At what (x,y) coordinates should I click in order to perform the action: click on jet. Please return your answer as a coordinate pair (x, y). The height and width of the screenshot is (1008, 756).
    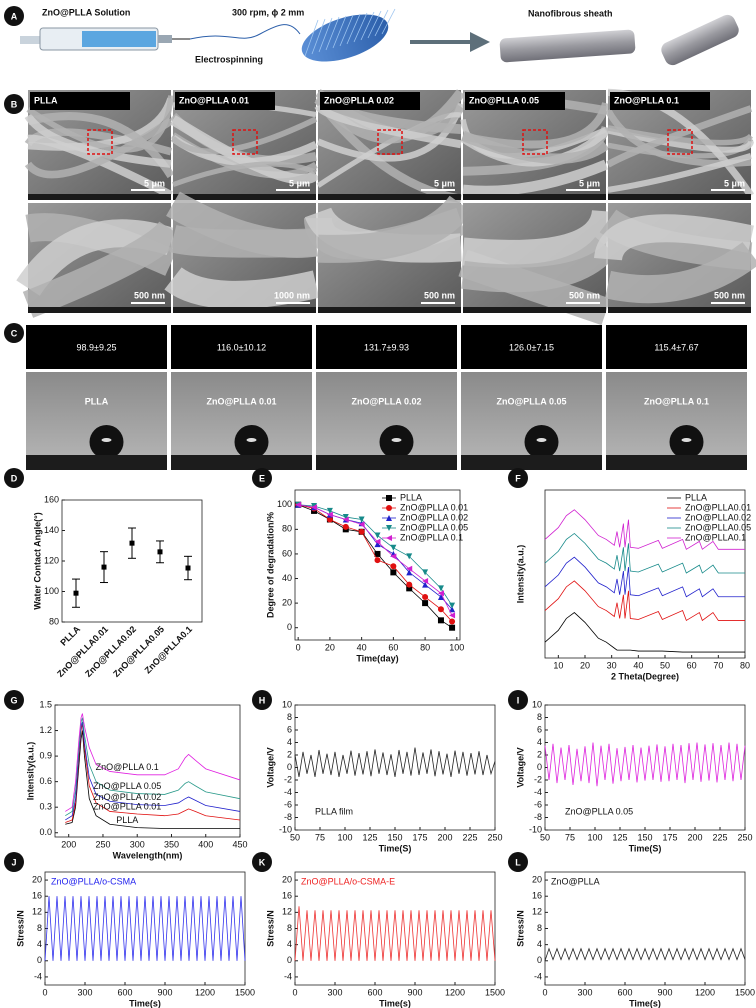
    Looking at the image, I should click on (245, 32).